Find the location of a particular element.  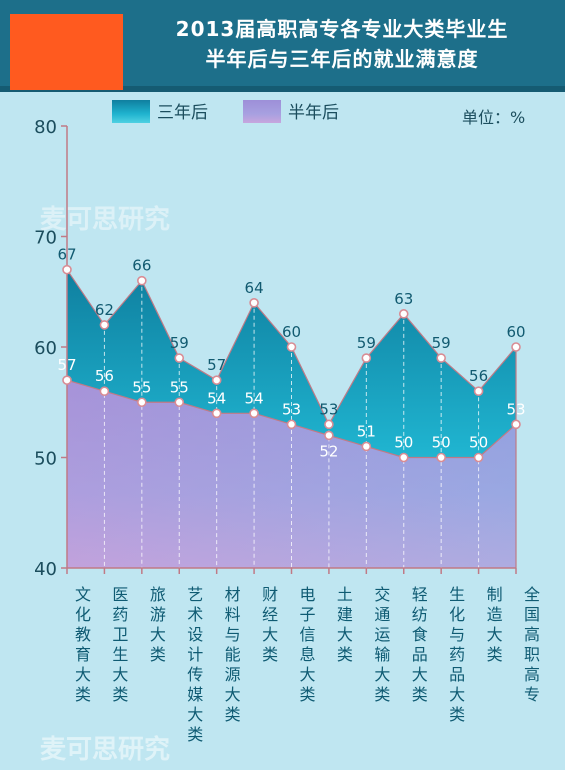

data-label-three-years: 63 is located at coordinates (403, 299).